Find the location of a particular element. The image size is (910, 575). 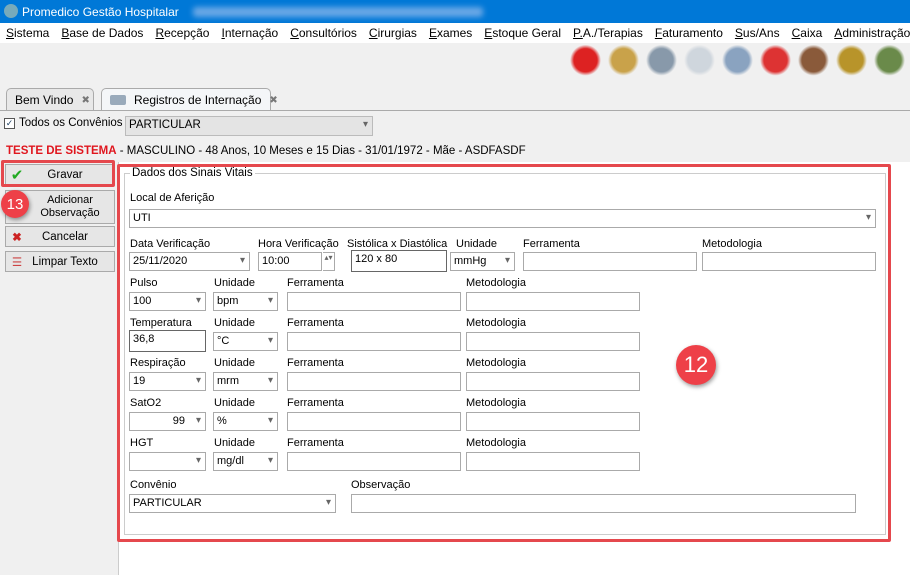

ambulance-icon is located at coordinates (775, 62).